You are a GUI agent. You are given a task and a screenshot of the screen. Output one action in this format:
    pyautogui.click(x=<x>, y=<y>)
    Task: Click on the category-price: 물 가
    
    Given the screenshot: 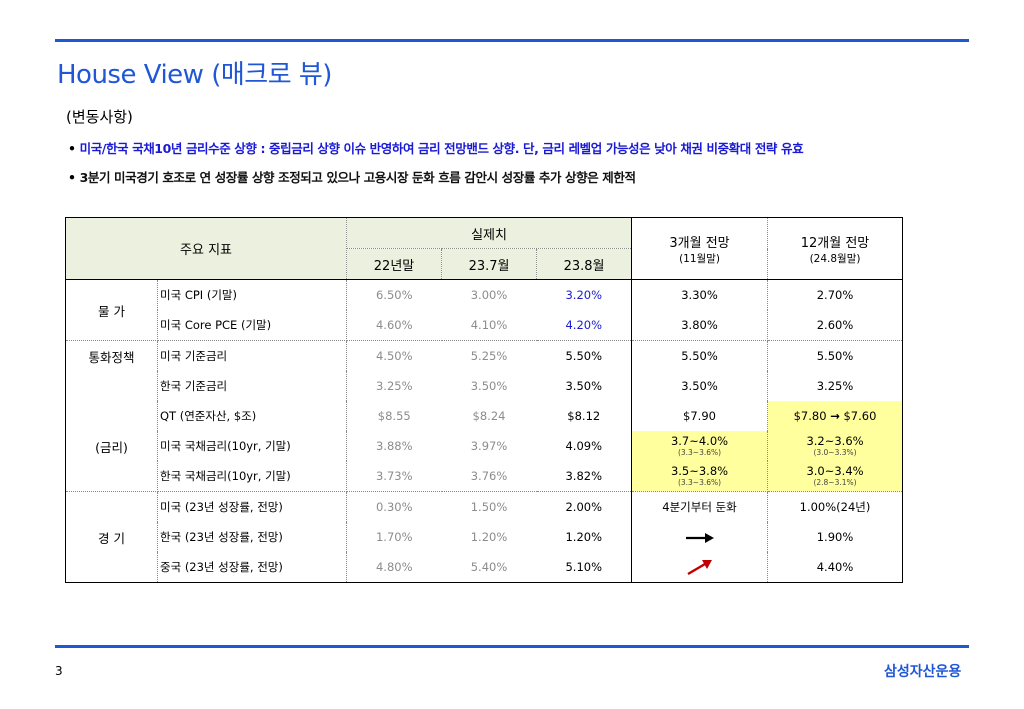 What is the action you would take?
    pyautogui.click(x=111, y=310)
    